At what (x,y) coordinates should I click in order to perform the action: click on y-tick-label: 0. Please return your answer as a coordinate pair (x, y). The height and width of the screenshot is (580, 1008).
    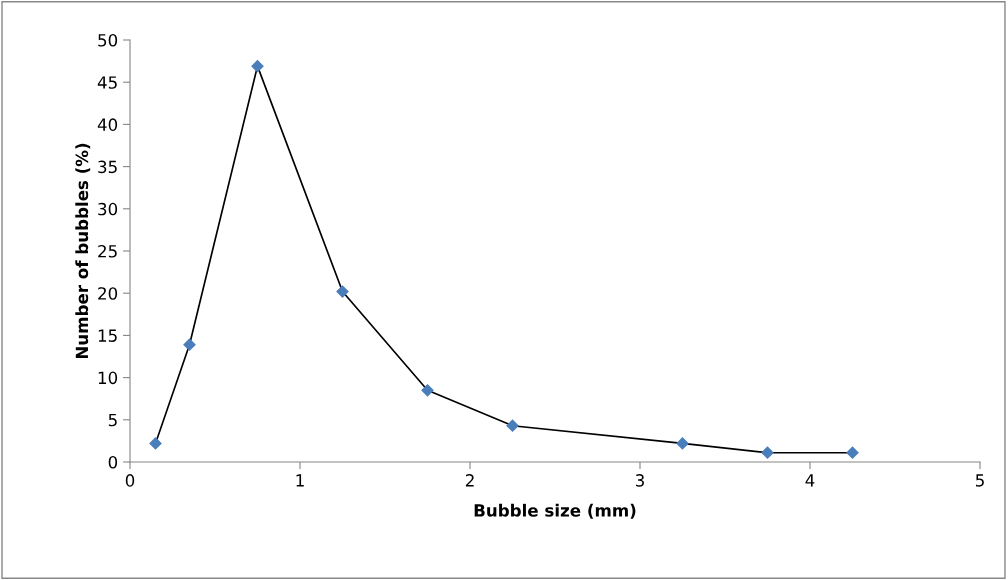
    Looking at the image, I should click on (113, 462).